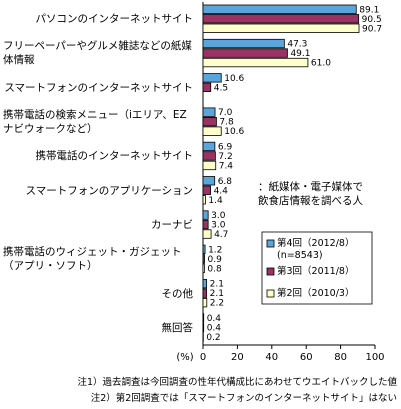  I want to click on value-label: 90.5, so click(372, 20).